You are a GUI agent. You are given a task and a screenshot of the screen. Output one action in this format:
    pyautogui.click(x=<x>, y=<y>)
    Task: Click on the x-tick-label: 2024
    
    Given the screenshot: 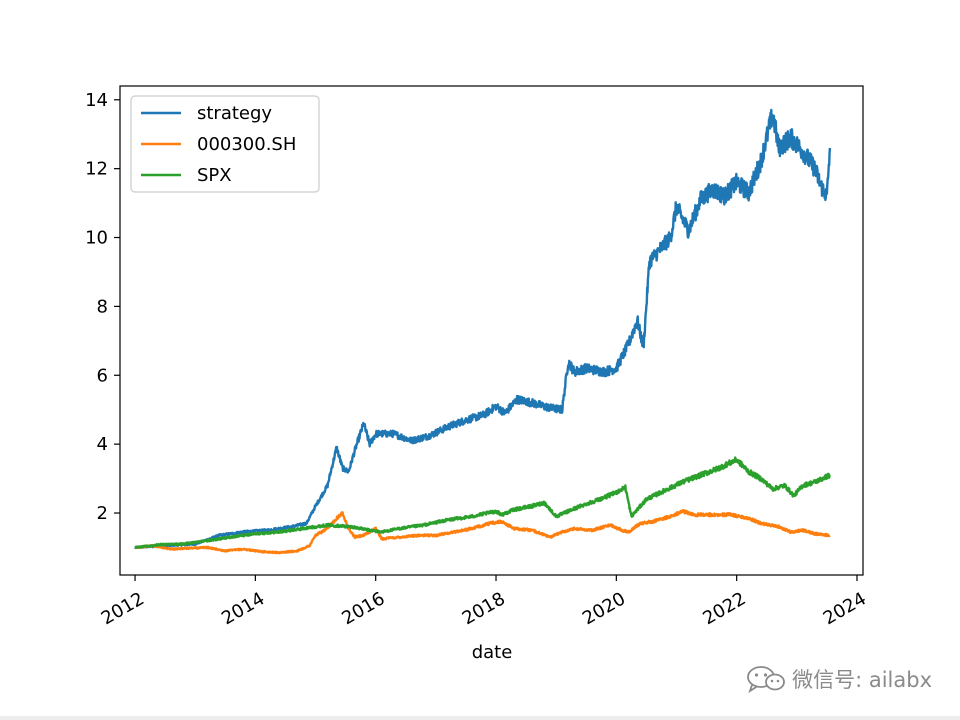 What is the action you would take?
    pyautogui.click(x=845, y=608)
    